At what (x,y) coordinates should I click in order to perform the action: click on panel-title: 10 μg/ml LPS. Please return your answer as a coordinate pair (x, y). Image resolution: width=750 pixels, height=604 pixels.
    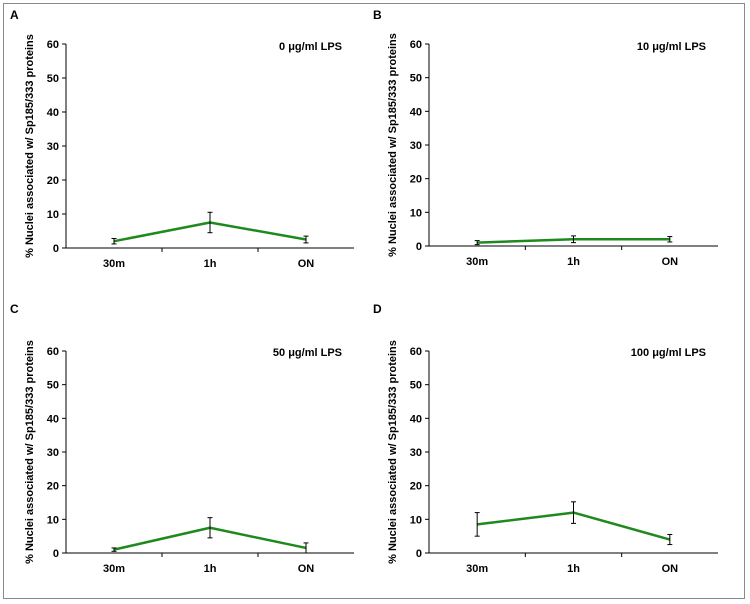
    Looking at the image, I should click on (671, 47).